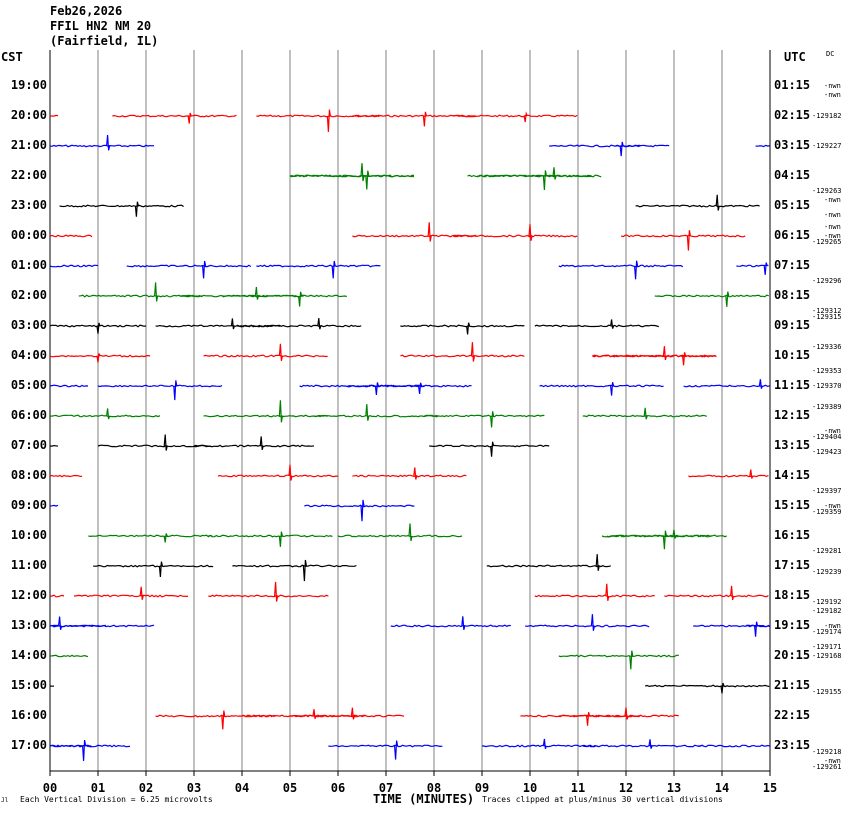  What do you see at coordinates (792, 385) in the screenshot?
I see `right-time-label: 11:15` at bounding box center [792, 385].